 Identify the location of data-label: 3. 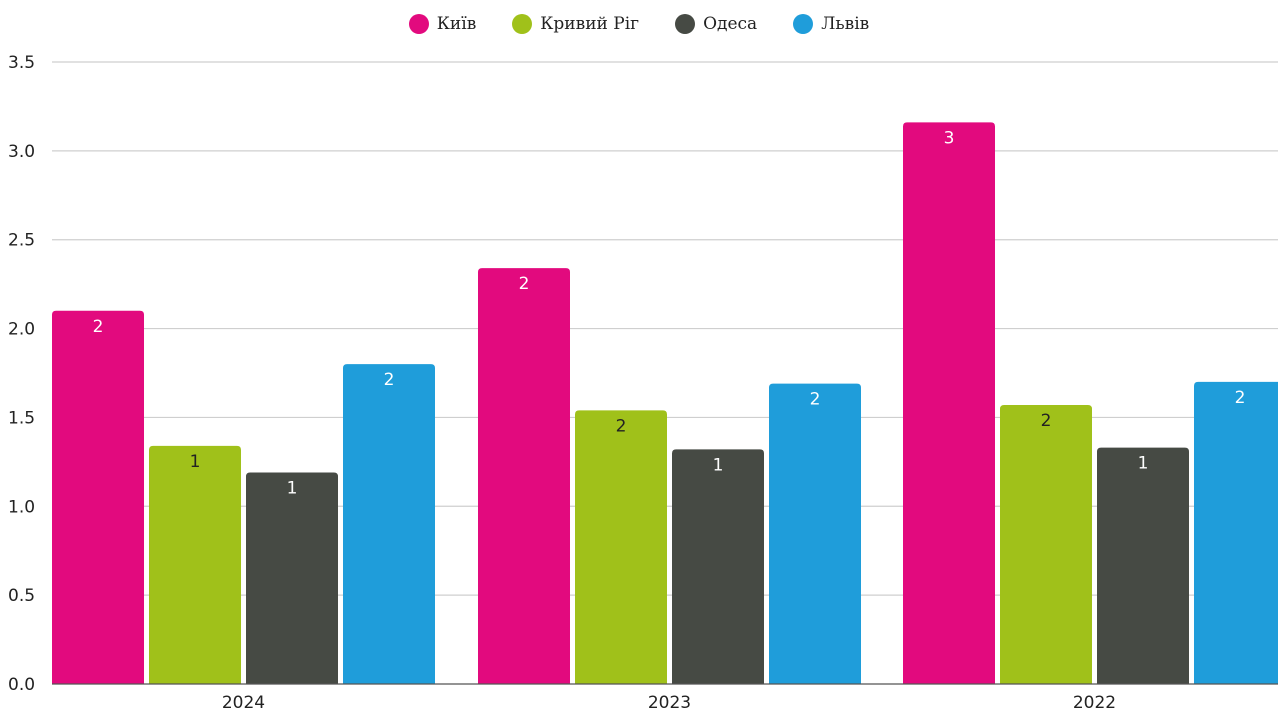
(949, 138).